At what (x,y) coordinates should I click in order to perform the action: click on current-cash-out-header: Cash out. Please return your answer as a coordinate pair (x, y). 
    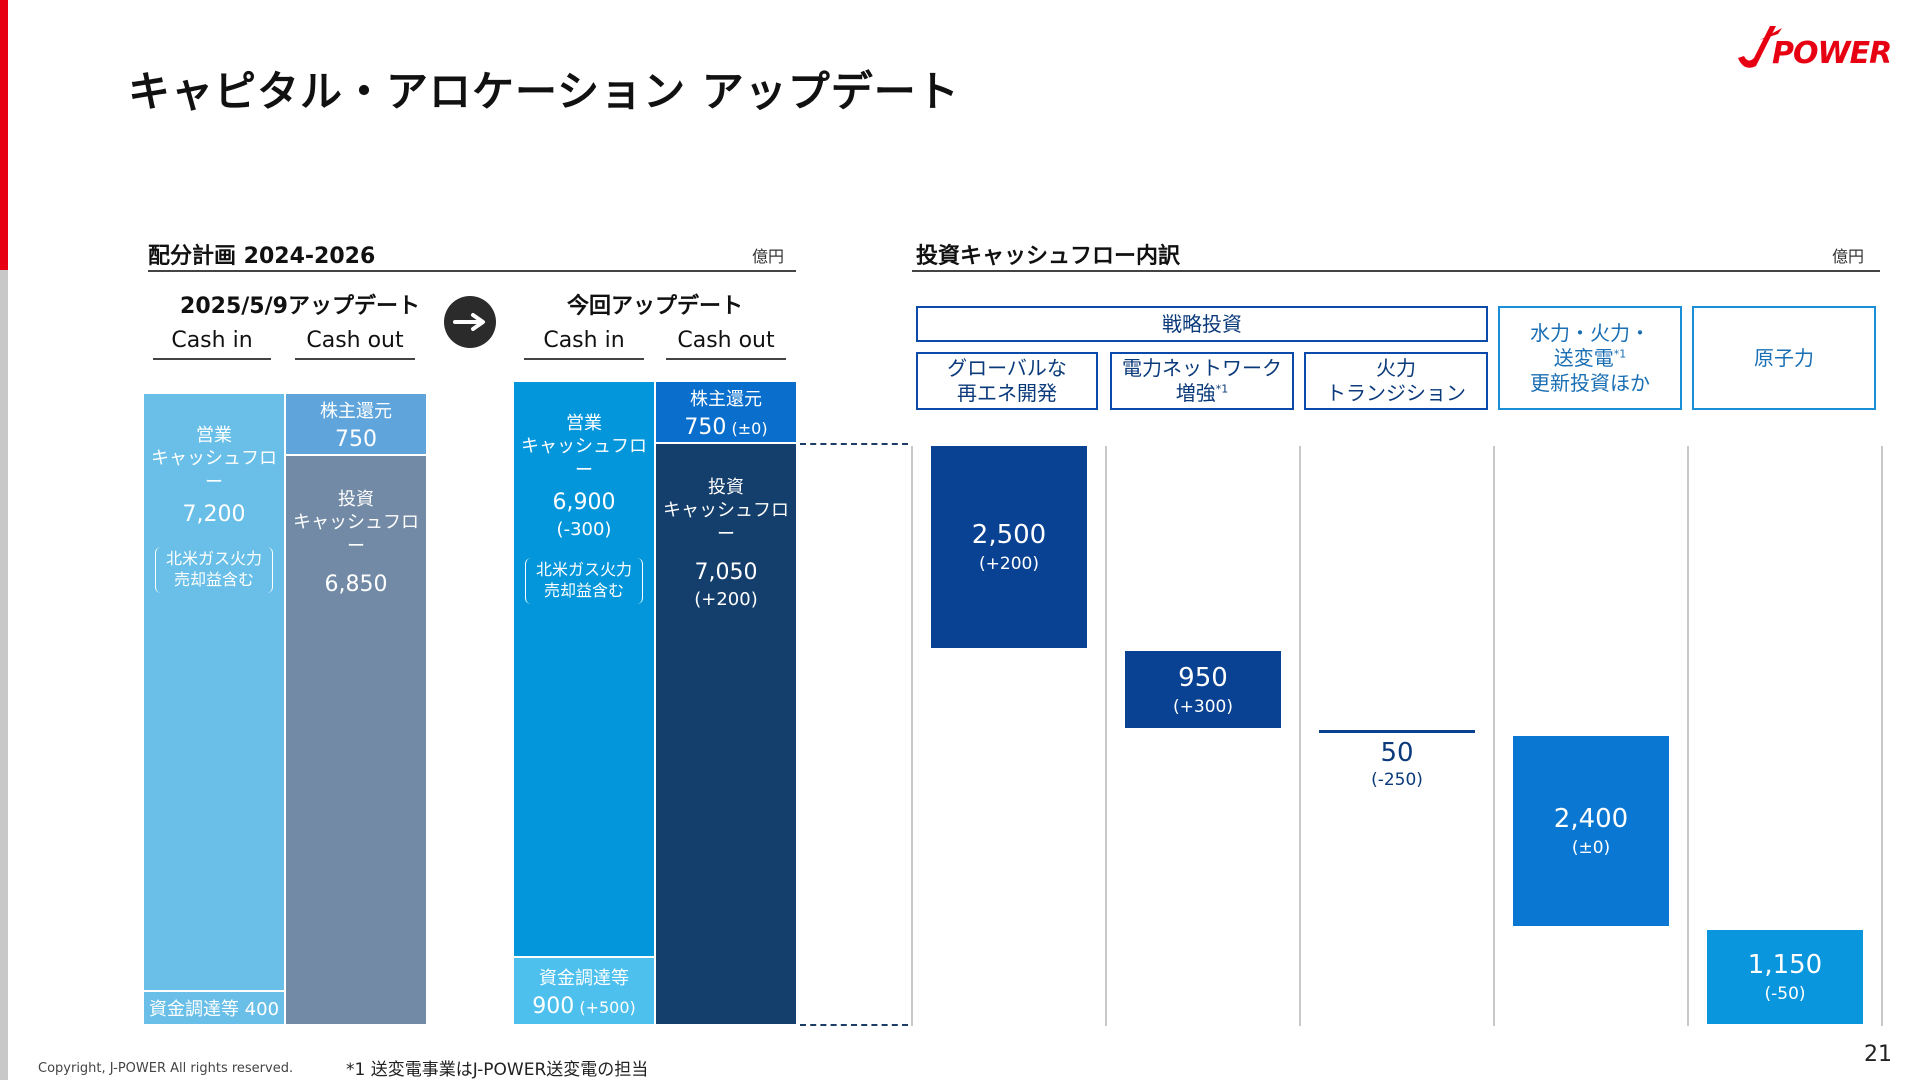
    Looking at the image, I should click on (726, 340).